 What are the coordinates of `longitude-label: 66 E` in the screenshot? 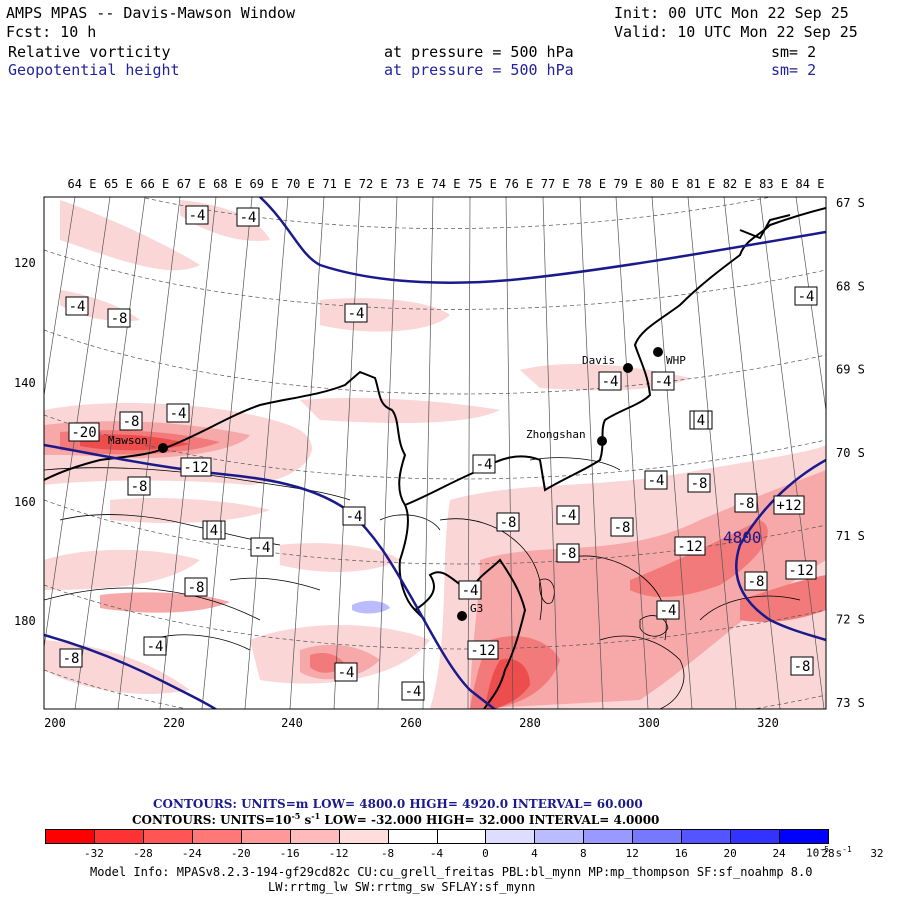 It's located at (154, 184).